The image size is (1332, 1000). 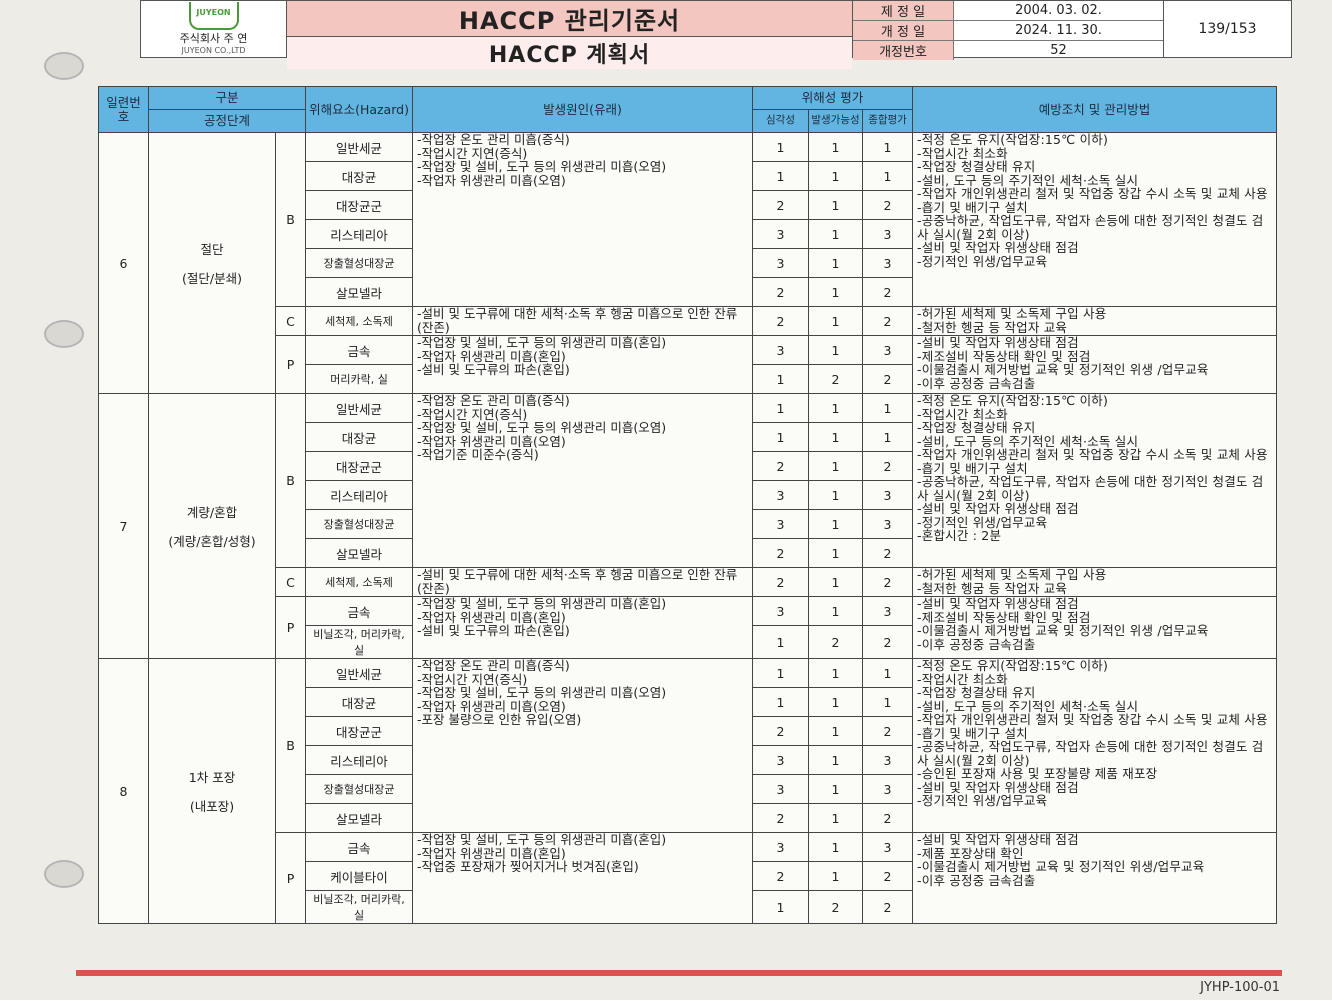 What do you see at coordinates (1012, 313) in the screenshot?
I see `measure-item: -허가된 세척제 및 소독제 구입 사용` at bounding box center [1012, 313].